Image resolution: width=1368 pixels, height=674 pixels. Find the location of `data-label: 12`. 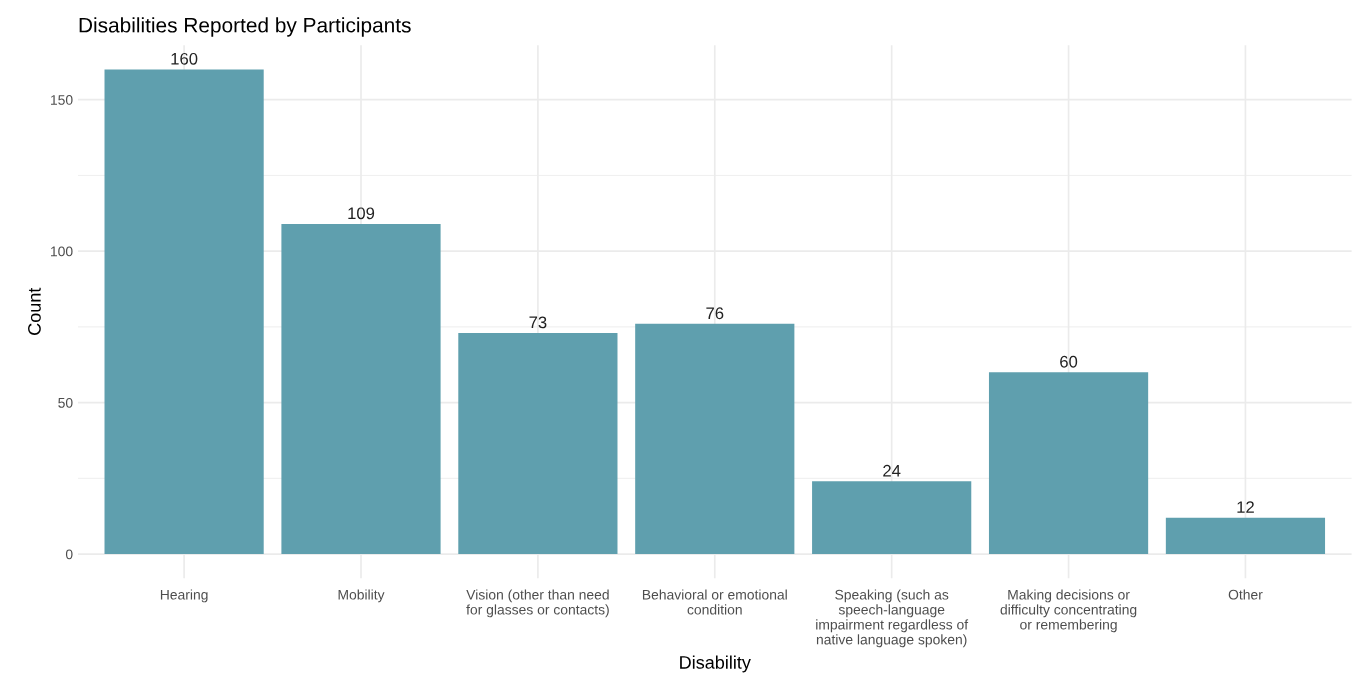

data-label: 12 is located at coordinates (1245, 507).